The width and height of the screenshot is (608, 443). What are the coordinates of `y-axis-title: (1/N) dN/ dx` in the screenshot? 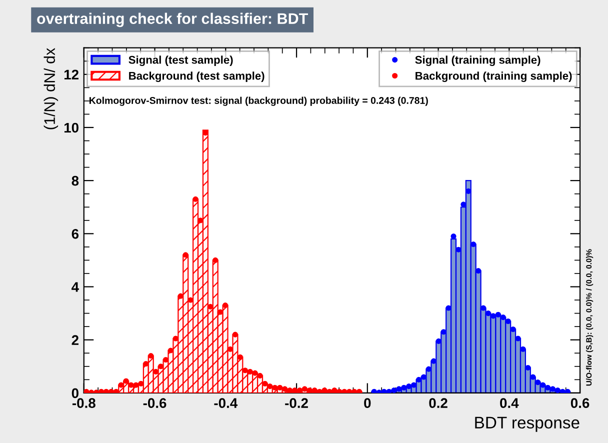 It's located at (51, 89).